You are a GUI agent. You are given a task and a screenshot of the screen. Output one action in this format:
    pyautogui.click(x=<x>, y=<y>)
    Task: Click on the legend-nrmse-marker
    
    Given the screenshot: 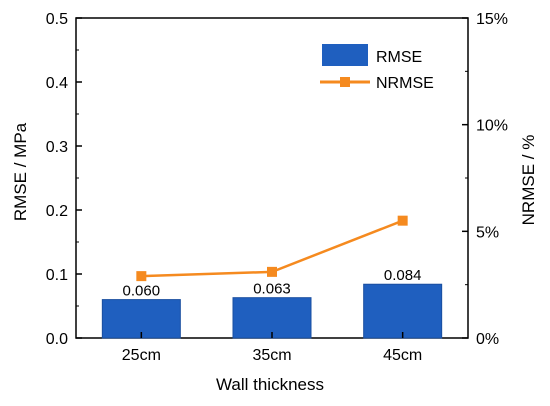 What is the action you would take?
    pyautogui.click(x=345, y=82)
    